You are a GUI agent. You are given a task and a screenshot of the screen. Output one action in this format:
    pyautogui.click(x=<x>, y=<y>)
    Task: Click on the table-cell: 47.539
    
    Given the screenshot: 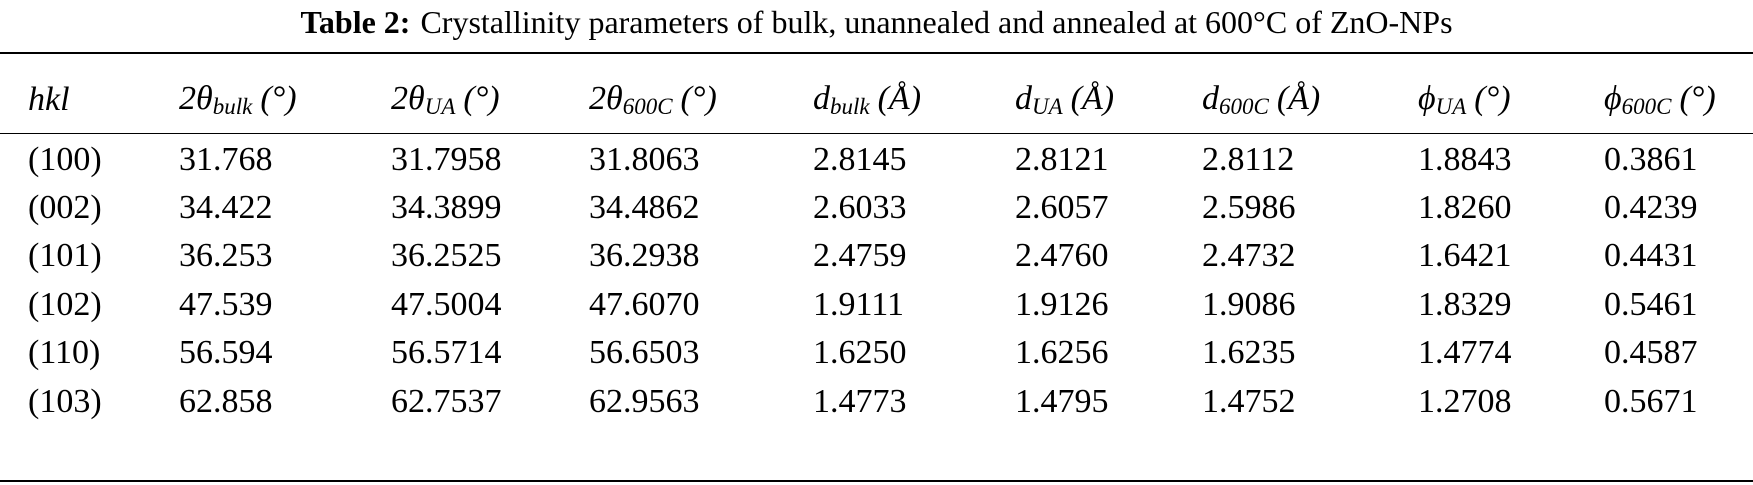 What is the action you would take?
    pyautogui.click(x=226, y=304)
    